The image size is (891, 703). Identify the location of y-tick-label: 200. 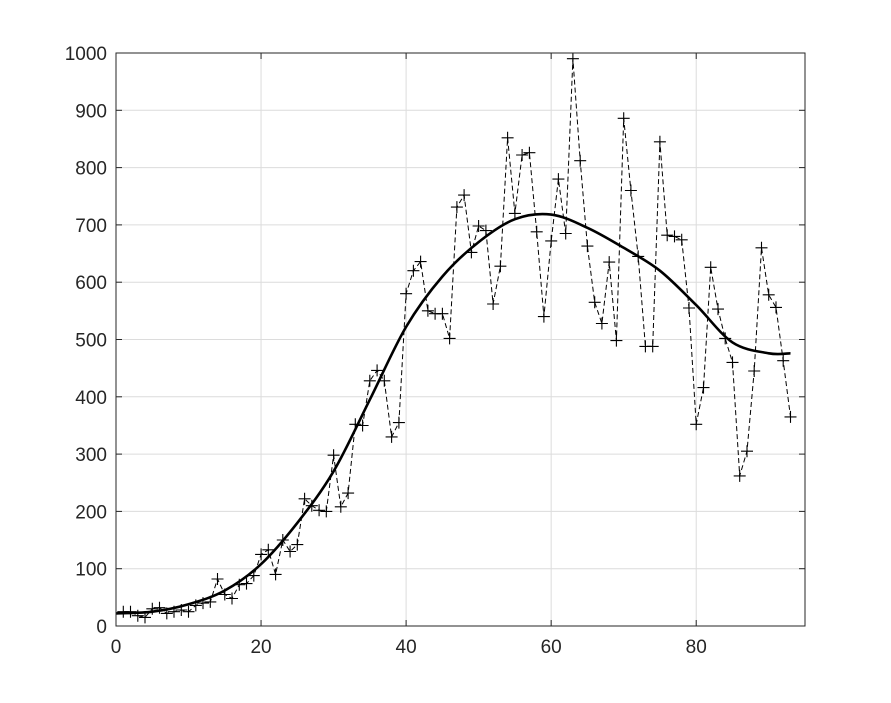
(91, 512).